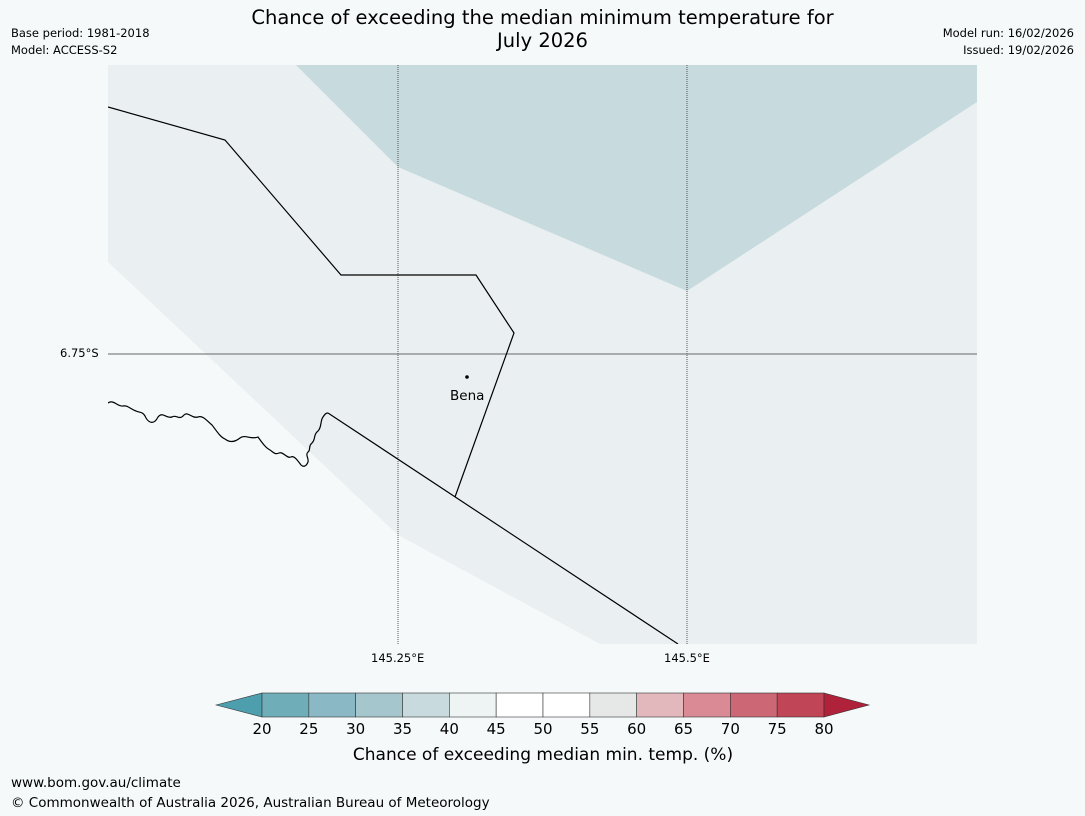 The height and width of the screenshot is (816, 1085). Describe the element at coordinates (218, 434) in the screenshot. I see `coastline` at that location.